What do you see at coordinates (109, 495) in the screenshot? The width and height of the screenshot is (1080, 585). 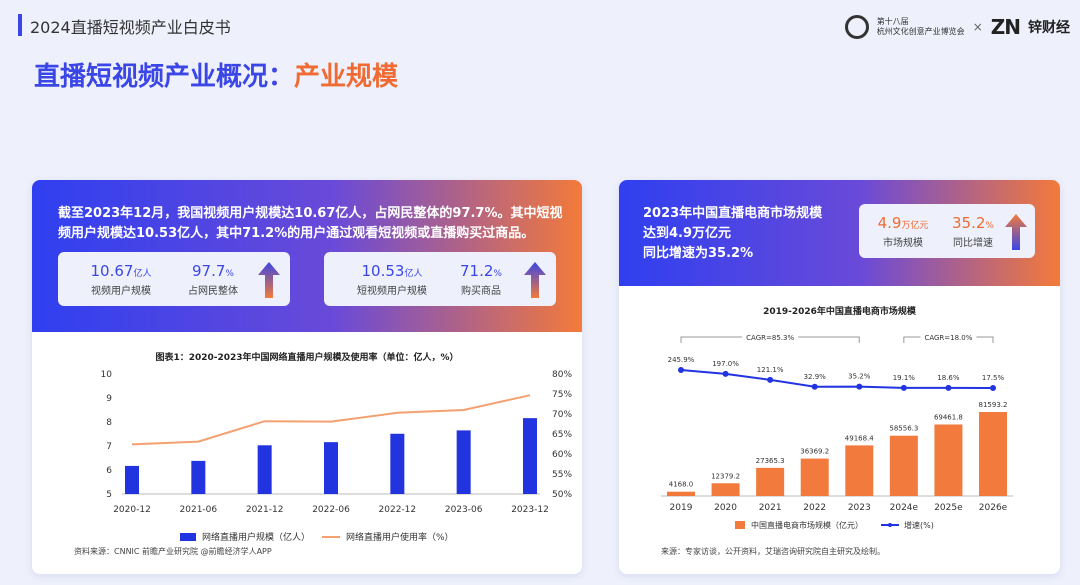 I see `y-left-tick-label: 5` at bounding box center [109, 495].